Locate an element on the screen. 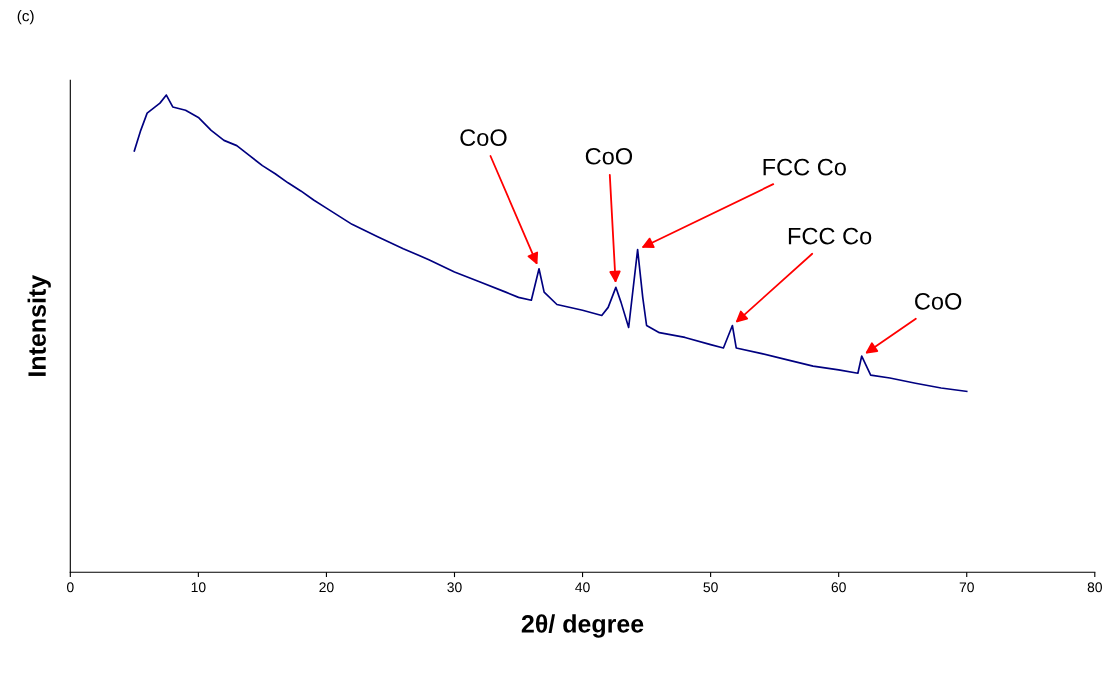 This screenshot has width=1116, height=674. x-tick-label: 50 is located at coordinates (710, 587).